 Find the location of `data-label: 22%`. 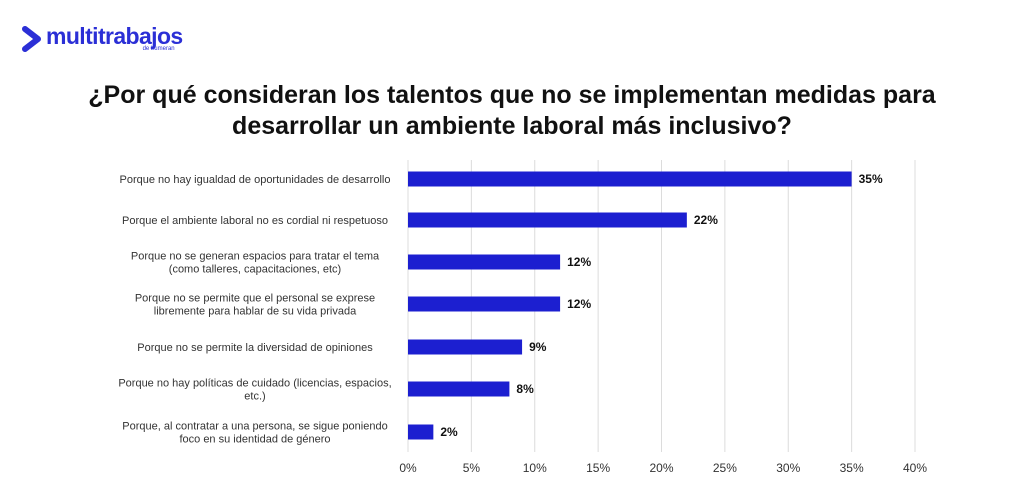

data-label: 22% is located at coordinates (706, 220).